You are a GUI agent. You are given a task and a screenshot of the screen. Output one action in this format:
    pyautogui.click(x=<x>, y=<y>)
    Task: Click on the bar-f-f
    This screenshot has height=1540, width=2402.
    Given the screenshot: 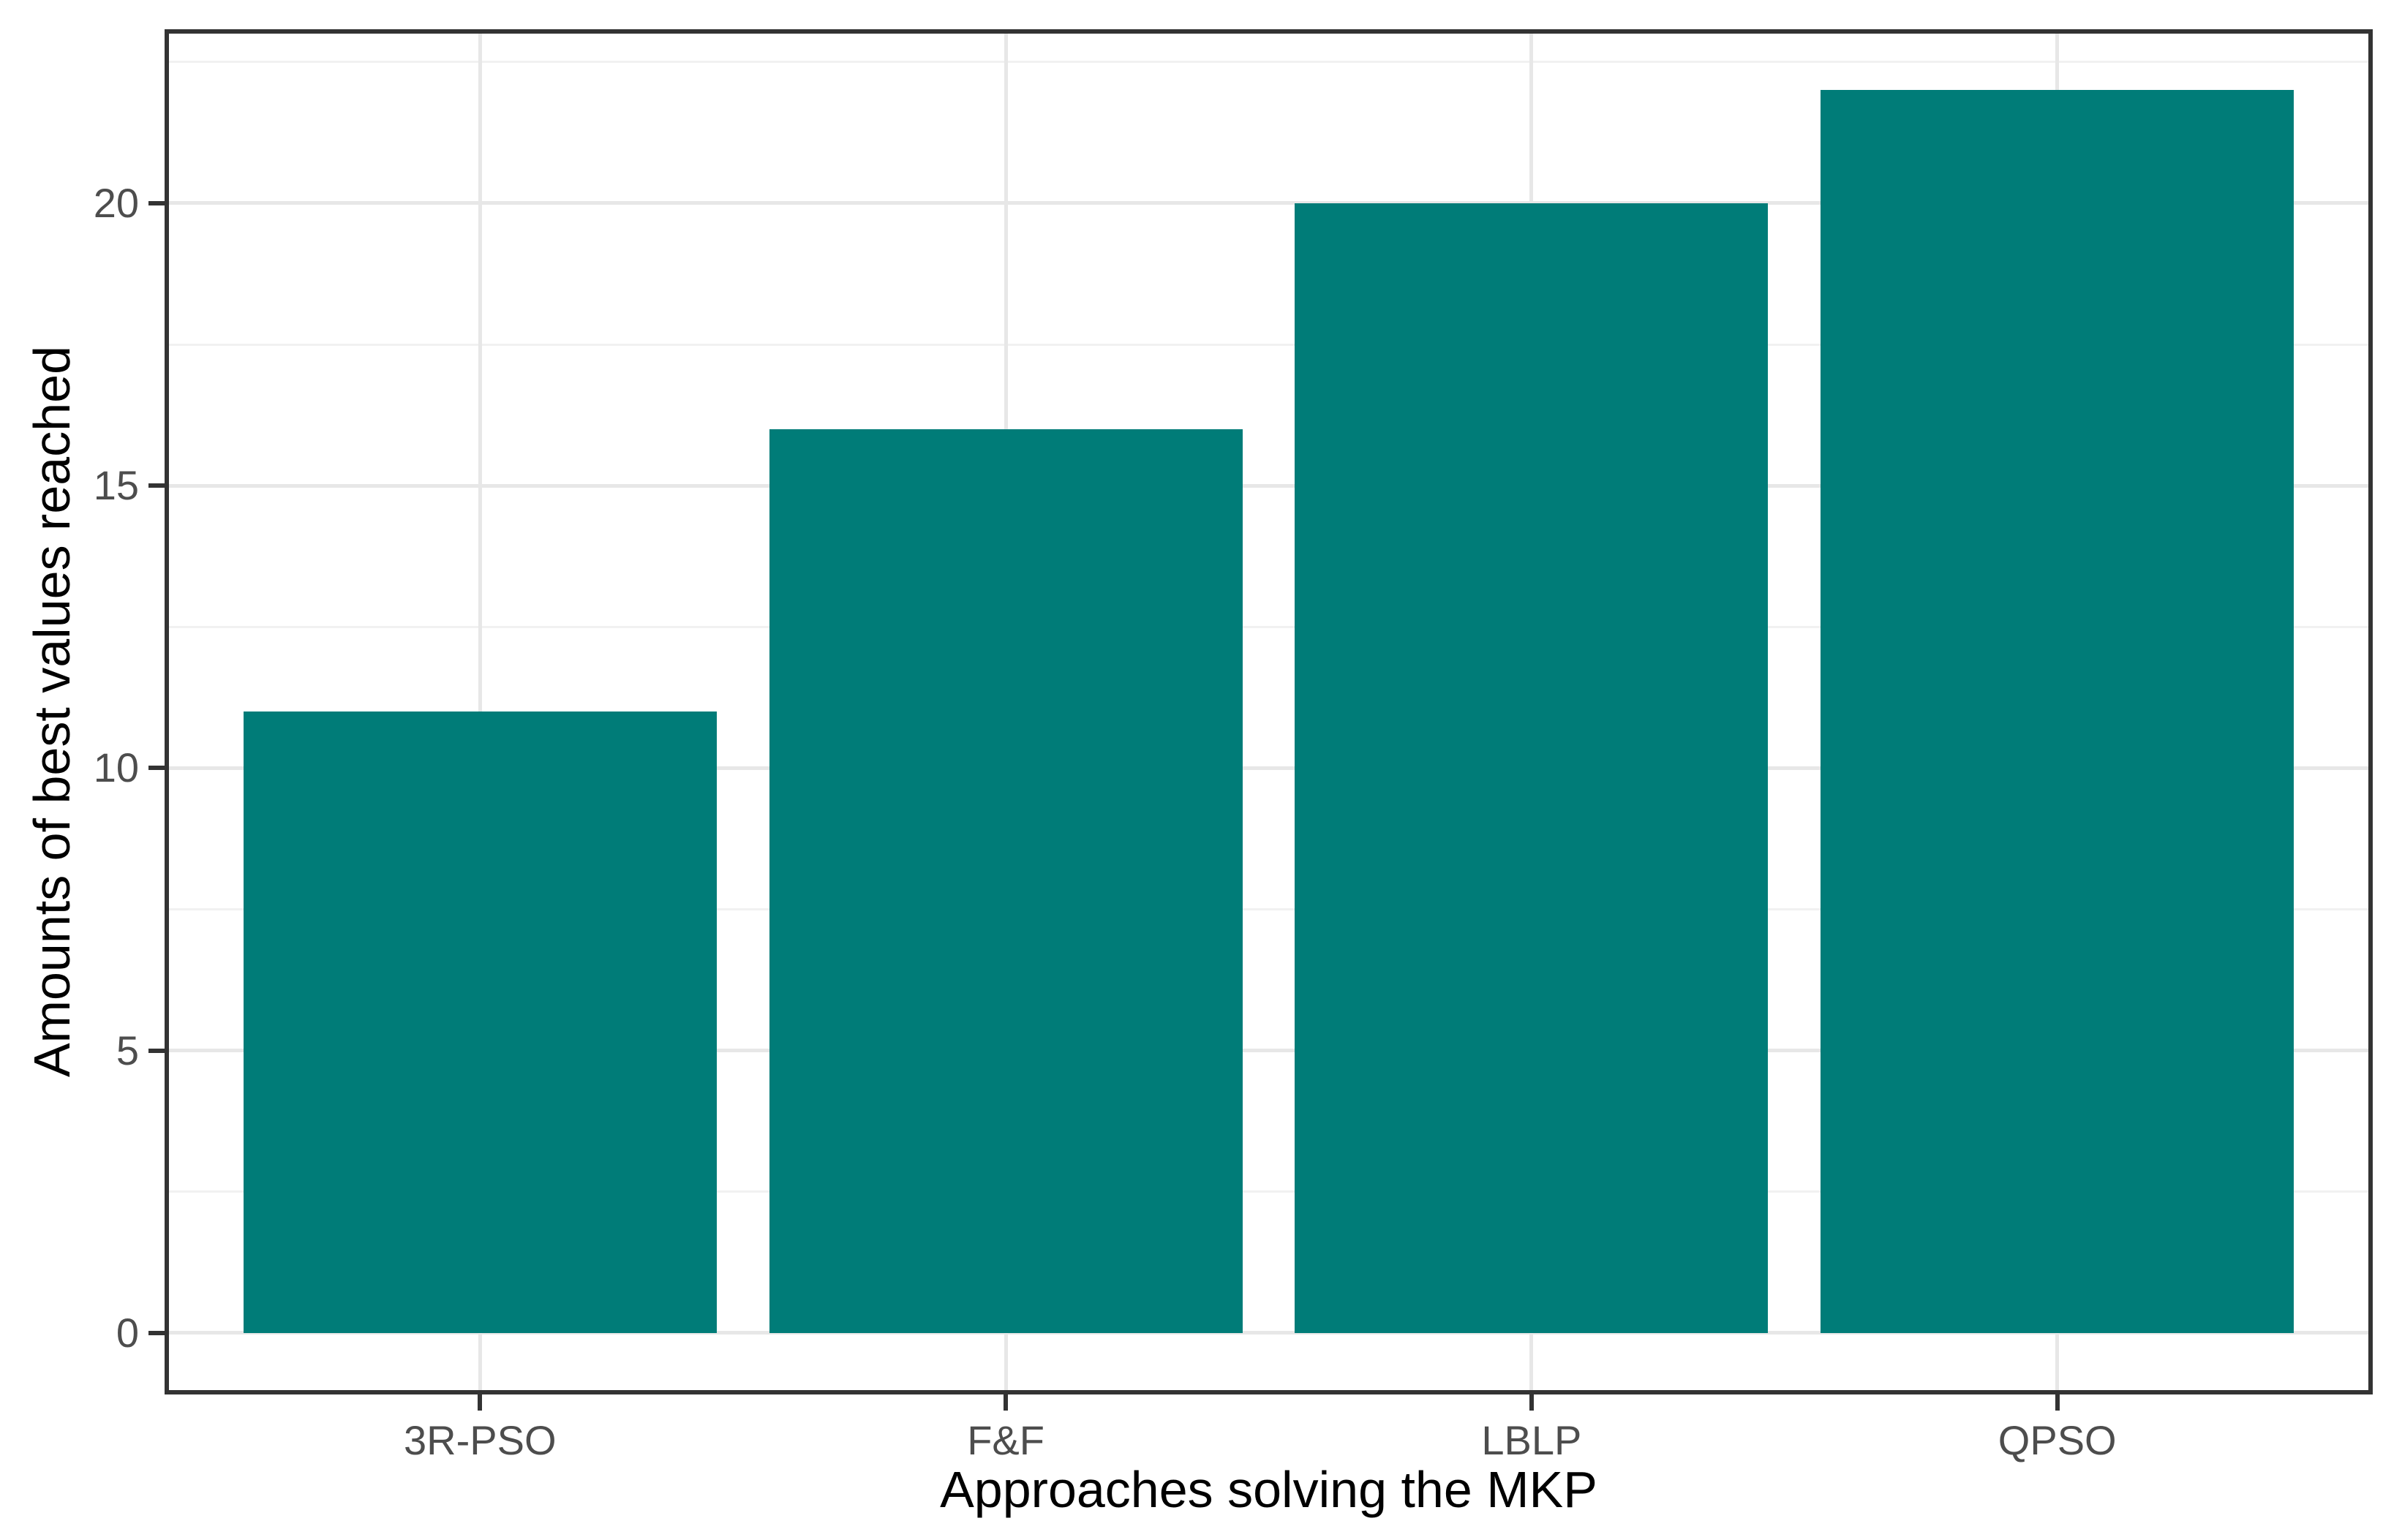 What is the action you would take?
    pyautogui.click(x=1006, y=881)
    